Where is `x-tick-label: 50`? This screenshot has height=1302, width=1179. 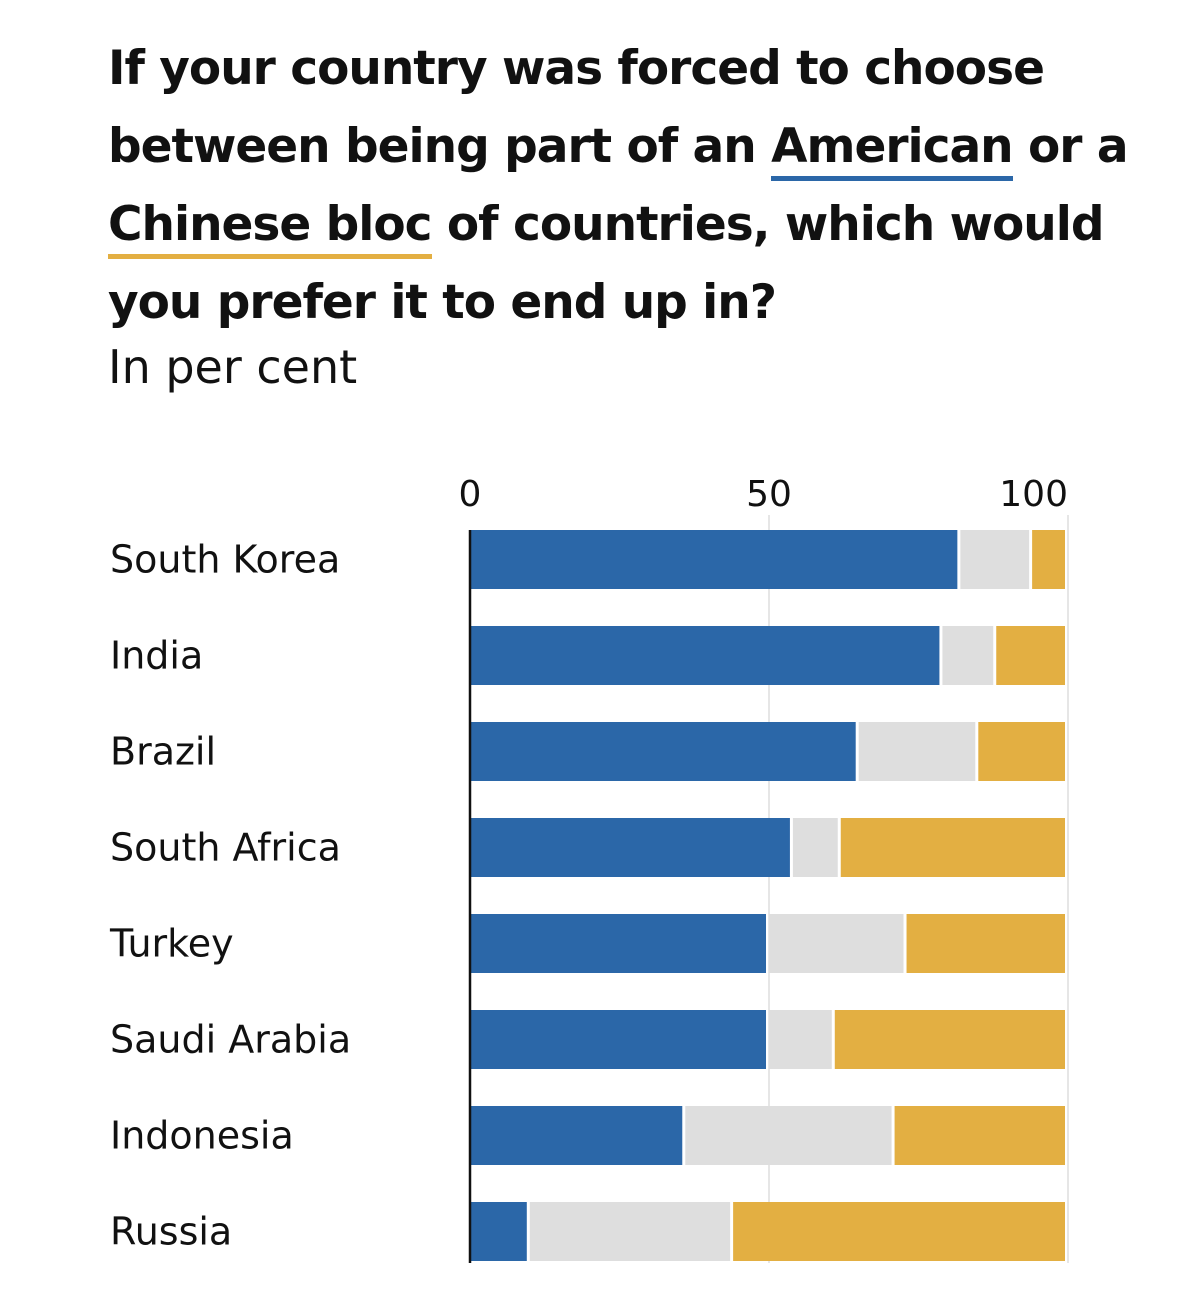 x-tick-label: 50 is located at coordinates (769, 494).